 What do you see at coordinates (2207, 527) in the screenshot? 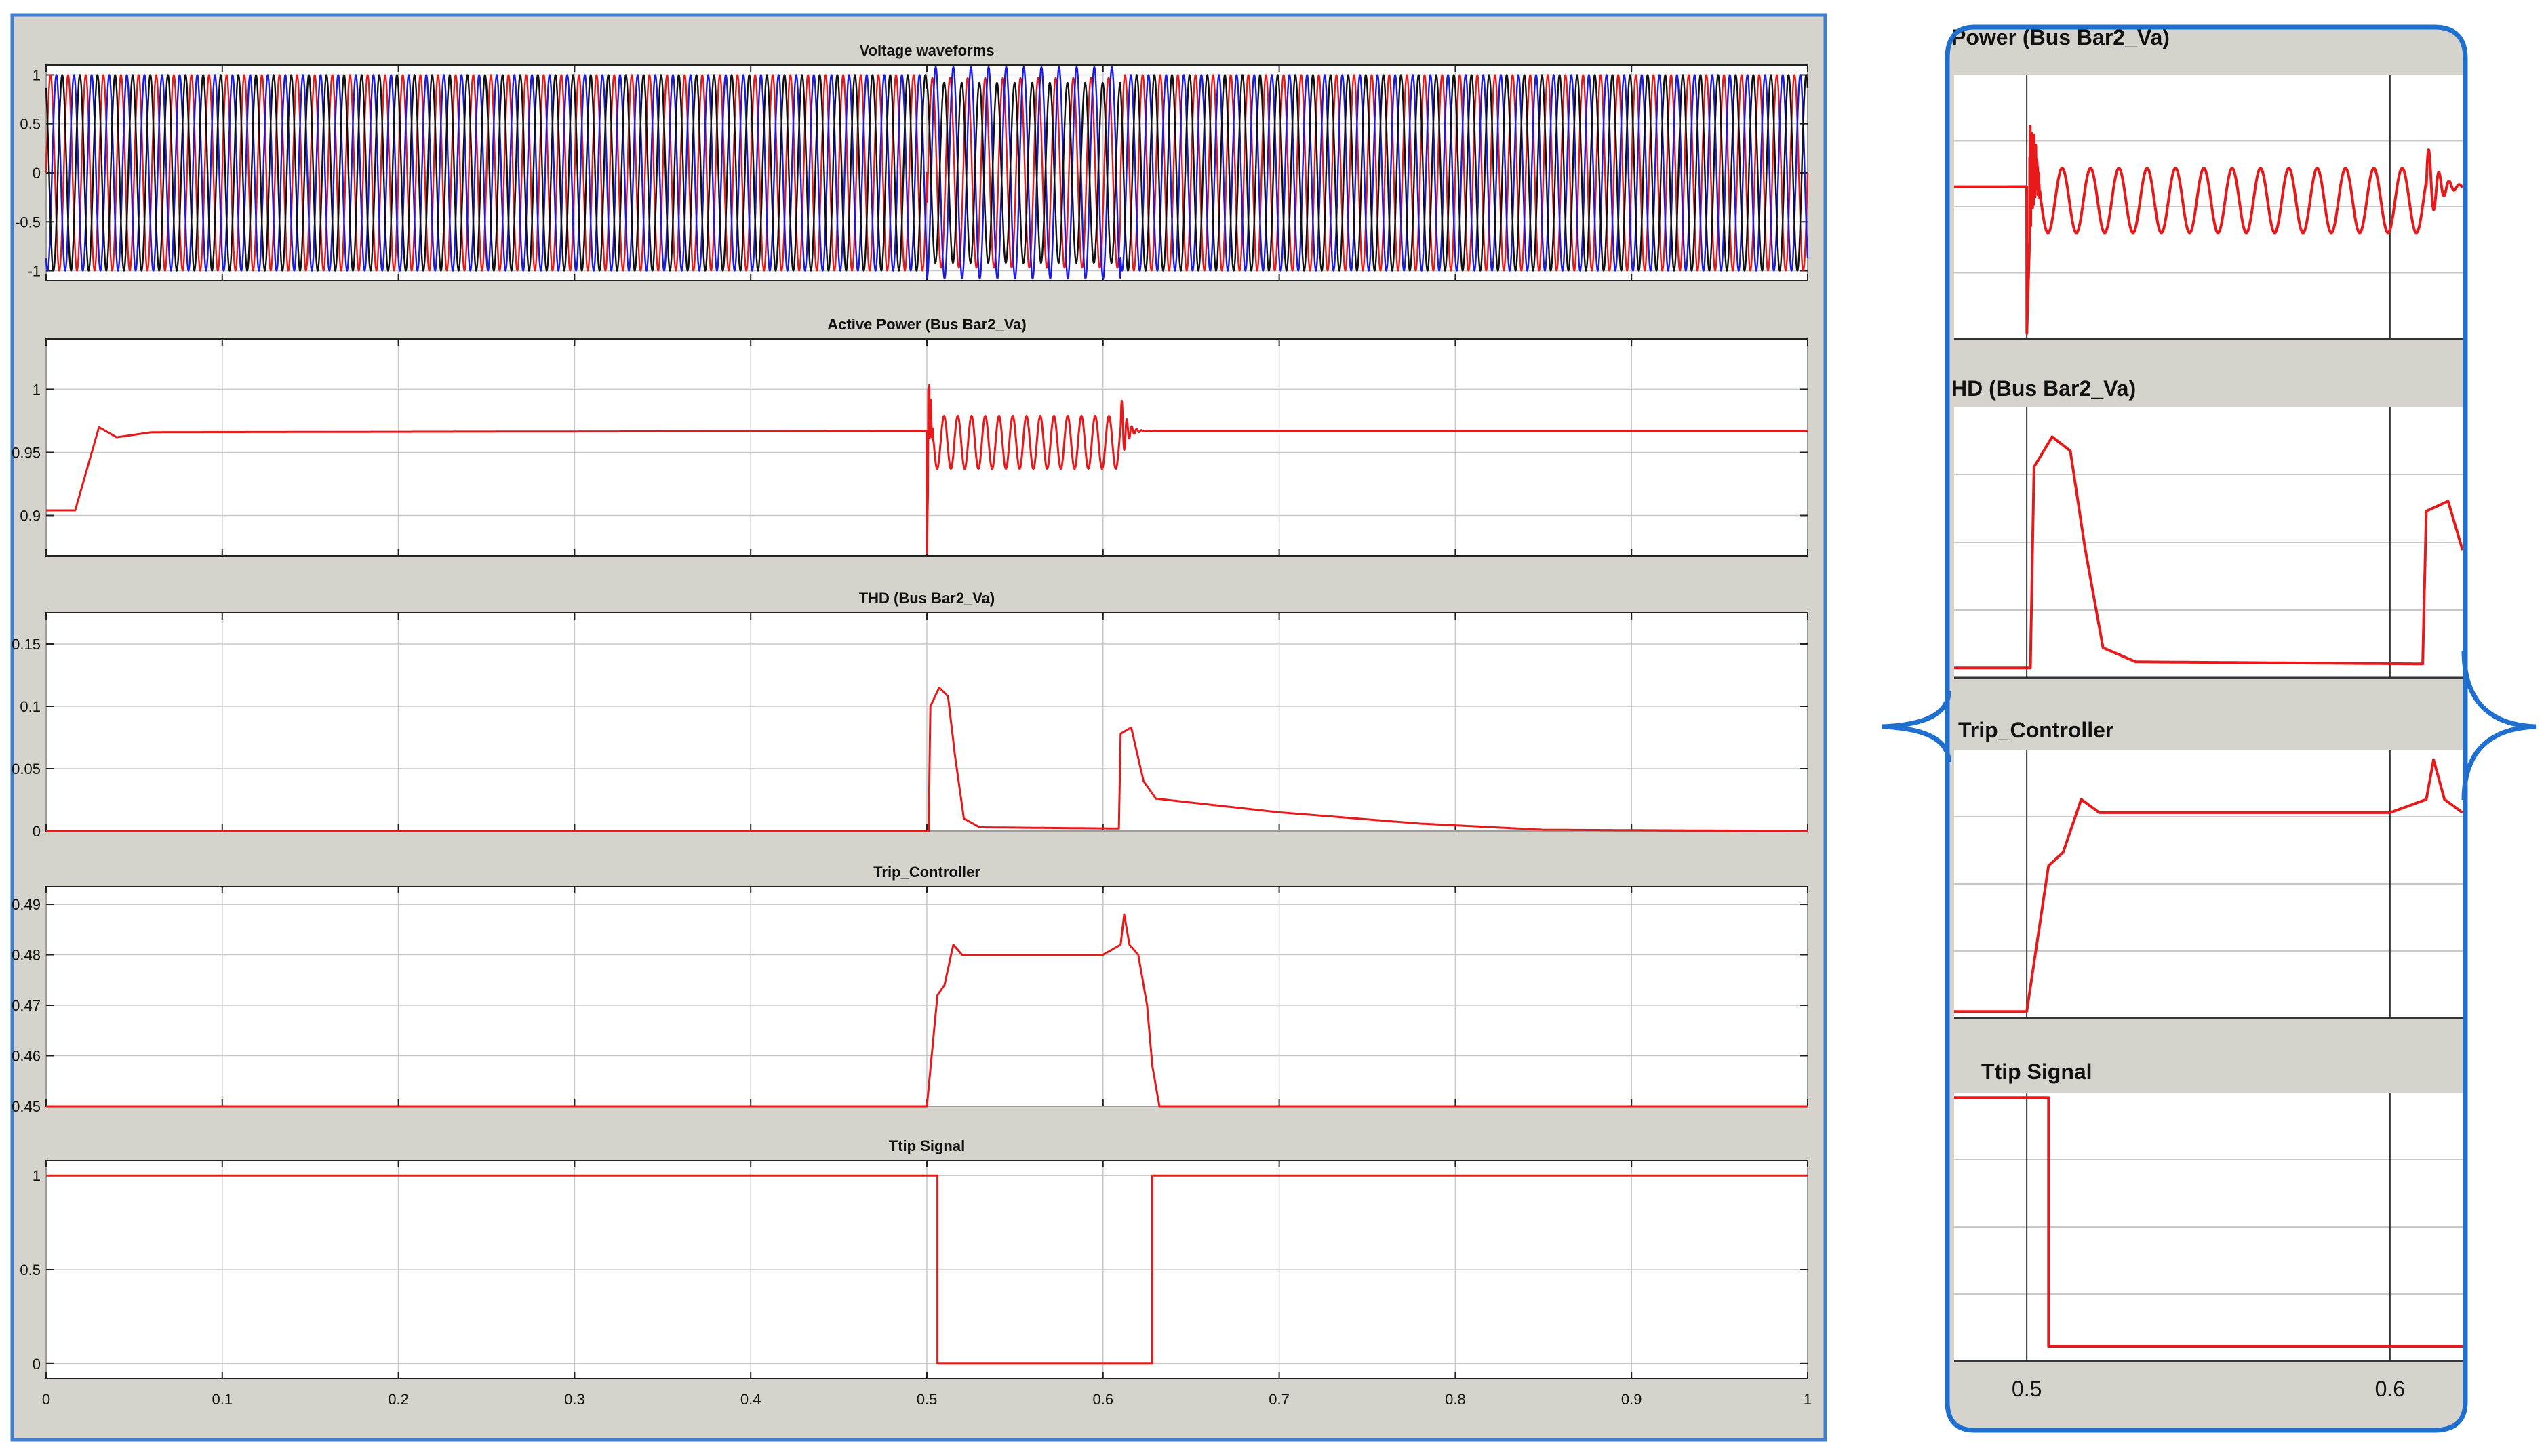
I see `zoom-plot-2: HD (Bus Bar2_Va)` at bounding box center [2207, 527].